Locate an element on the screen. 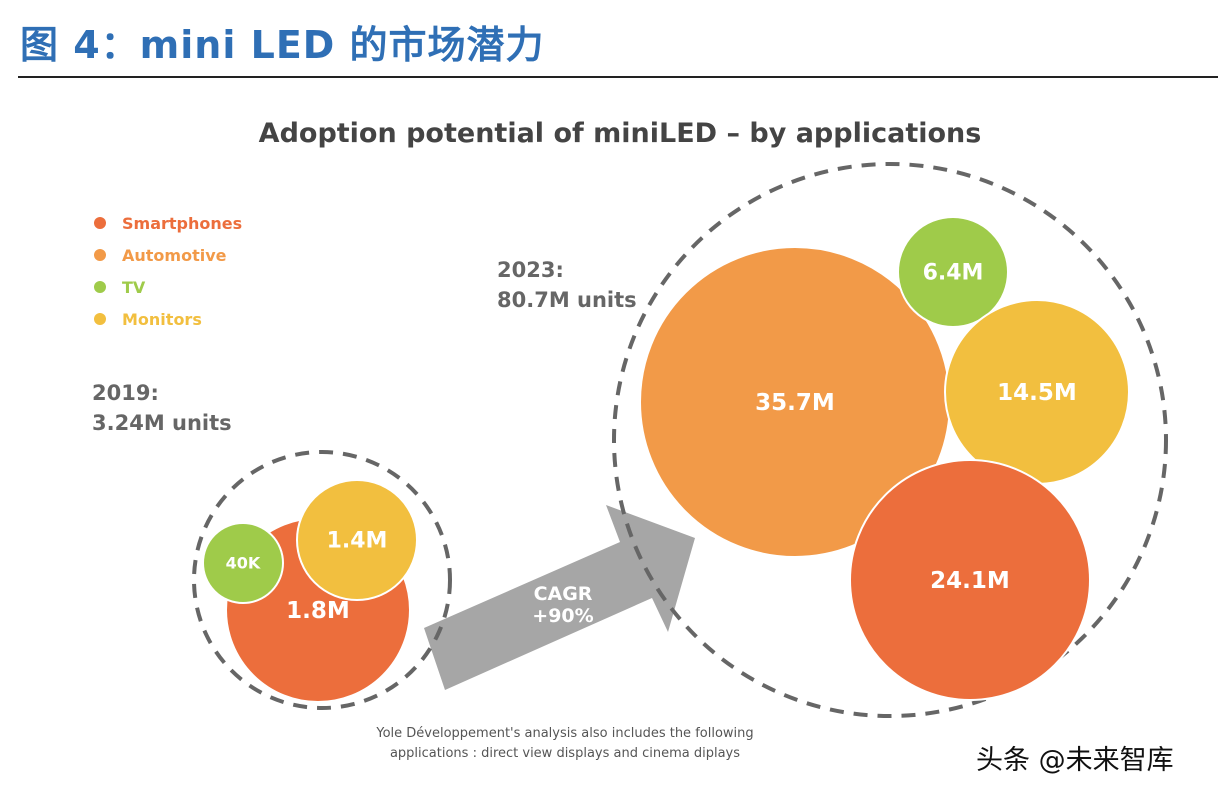 This screenshot has height=794, width=1220. group-total: 80.7M units is located at coordinates (567, 300).